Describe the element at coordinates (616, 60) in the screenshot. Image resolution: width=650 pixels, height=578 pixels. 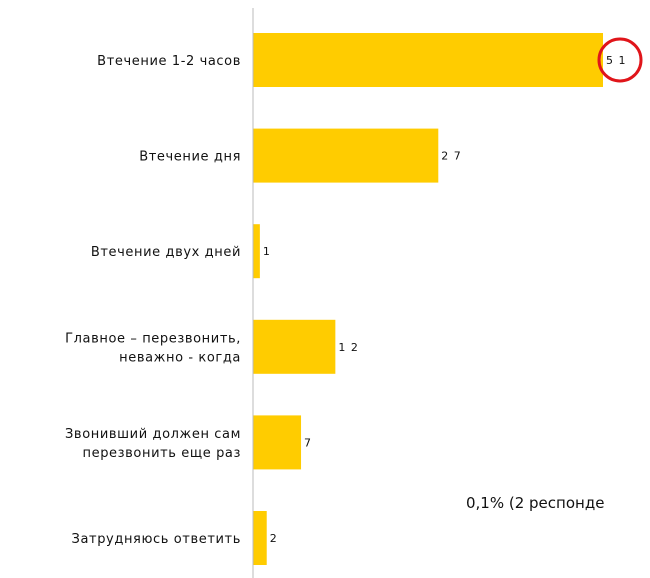
I see `data-label: 5 1` at that location.